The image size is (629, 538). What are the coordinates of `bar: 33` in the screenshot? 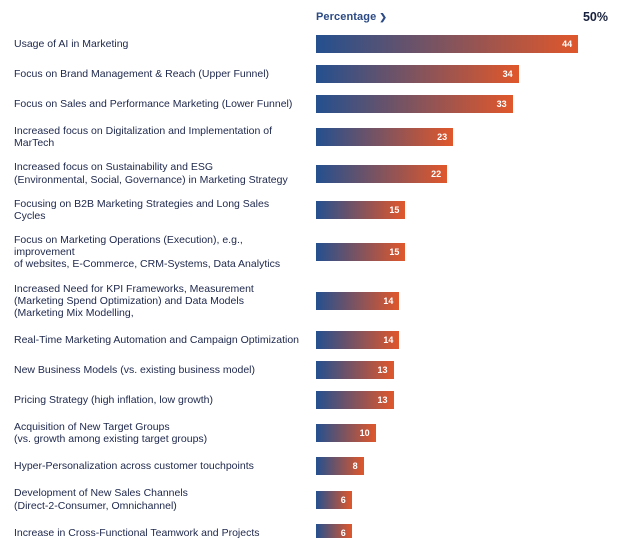 It's located at (414, 104).